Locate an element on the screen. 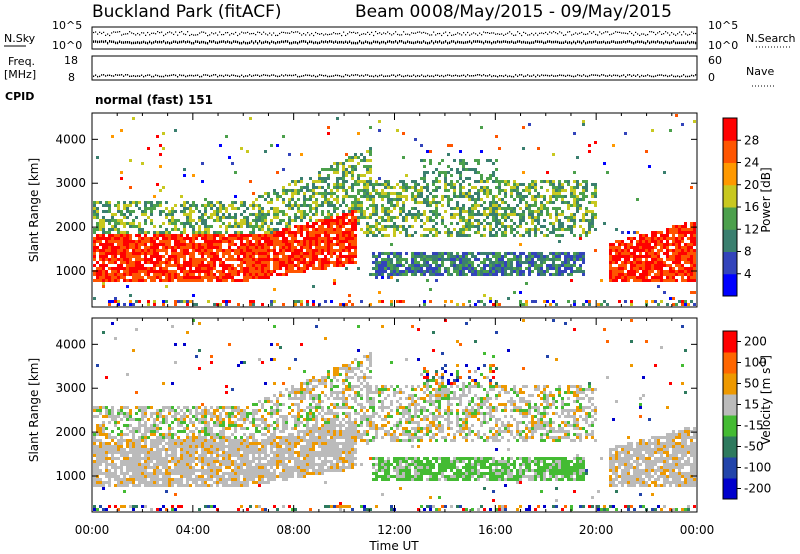 The image size is (800, 554). time-axis-labels: 00:00 04:00 08:00 12:00 16:00 20:00 00:00 is located at coordinates (395, 530).